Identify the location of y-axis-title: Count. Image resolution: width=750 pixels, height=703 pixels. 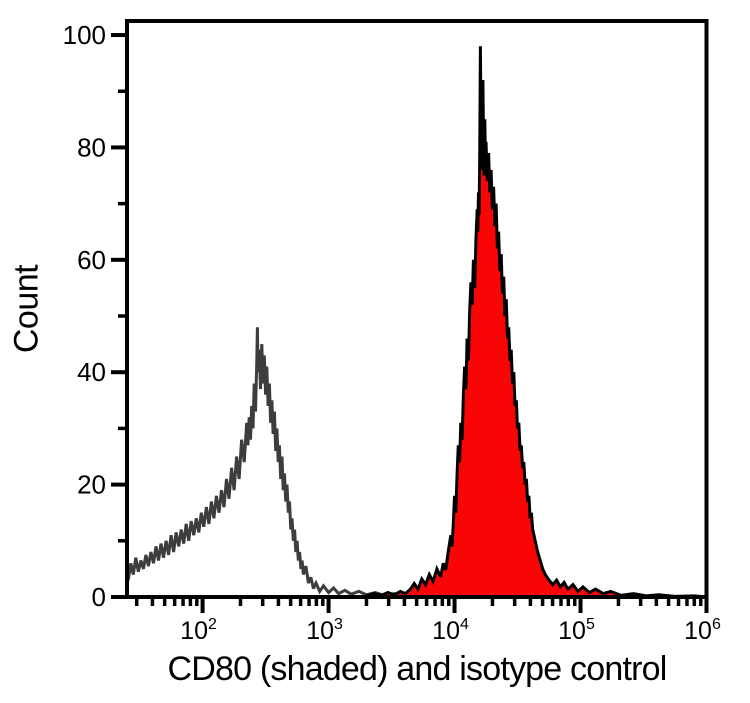
(26, 309).